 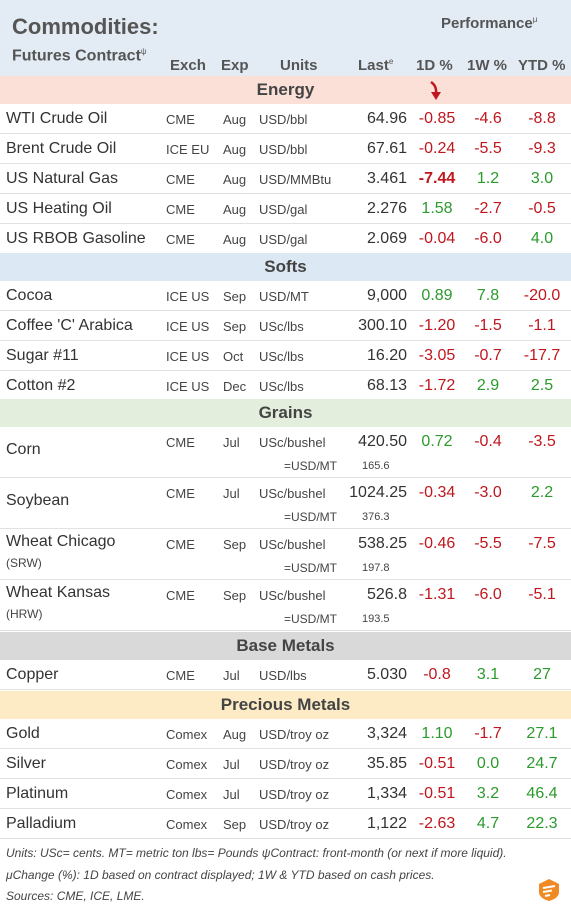 I want to click on col-1d: 1D %, so click(x=434, y=65).